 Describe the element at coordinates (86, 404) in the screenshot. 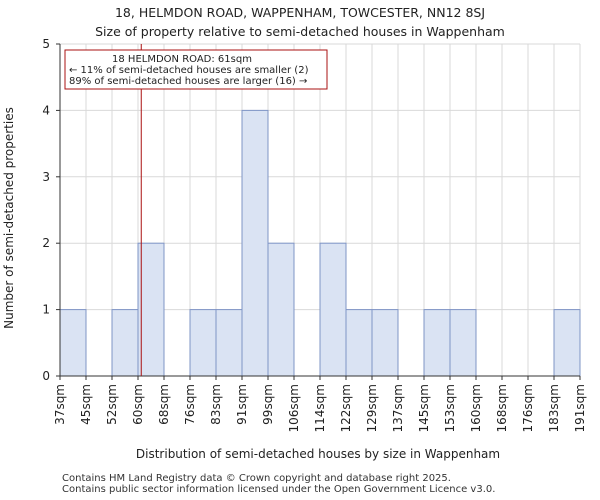

I see `x-tick-label-45sqm: 45sqm` at that location.